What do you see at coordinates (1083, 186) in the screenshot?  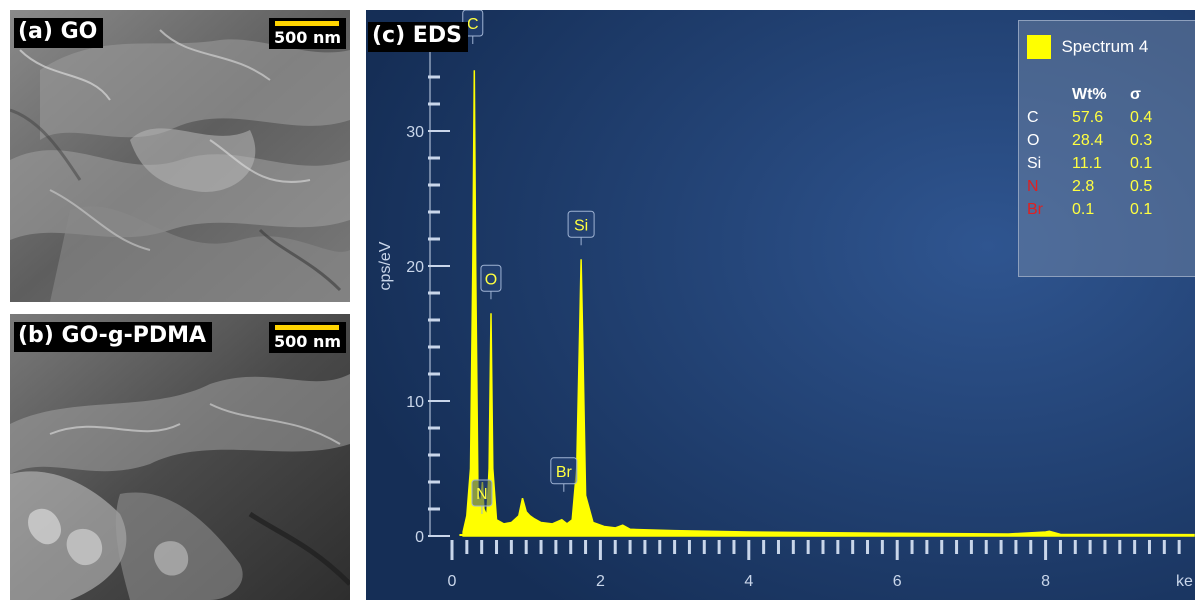 I see `wt-value: 2.8` at bounding box center [1083, 186].